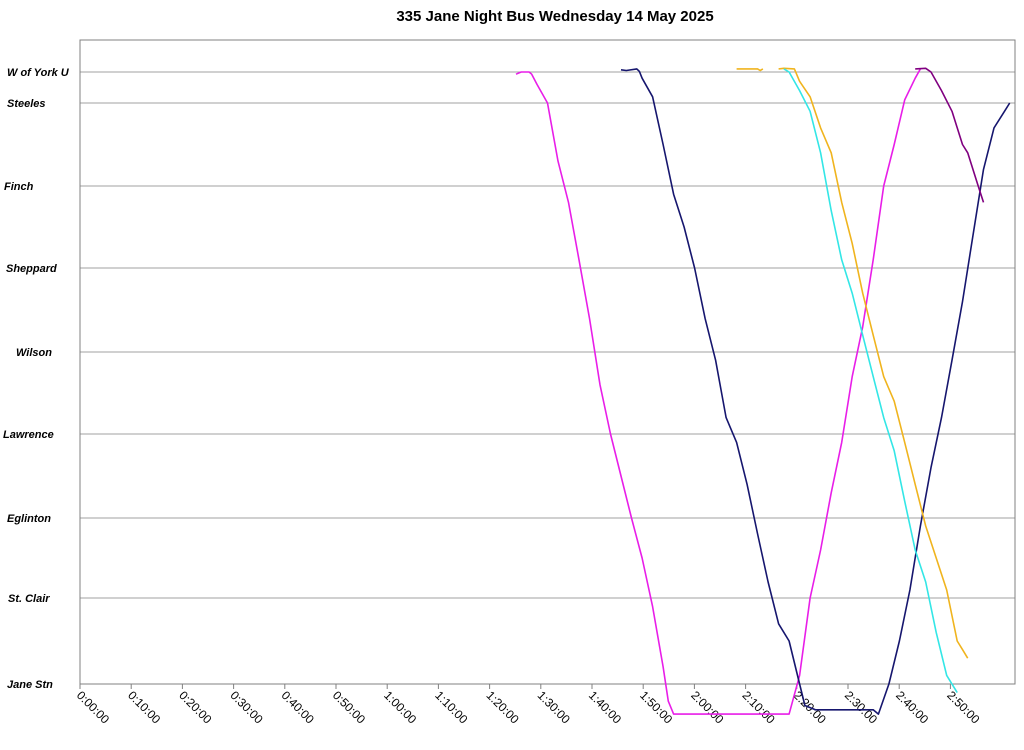 This screenshot has height=750, width=1024. Describe the element at coordinates (758, 707) in the screenshot. I see `x-tick-label: 2:10:00` at that location.